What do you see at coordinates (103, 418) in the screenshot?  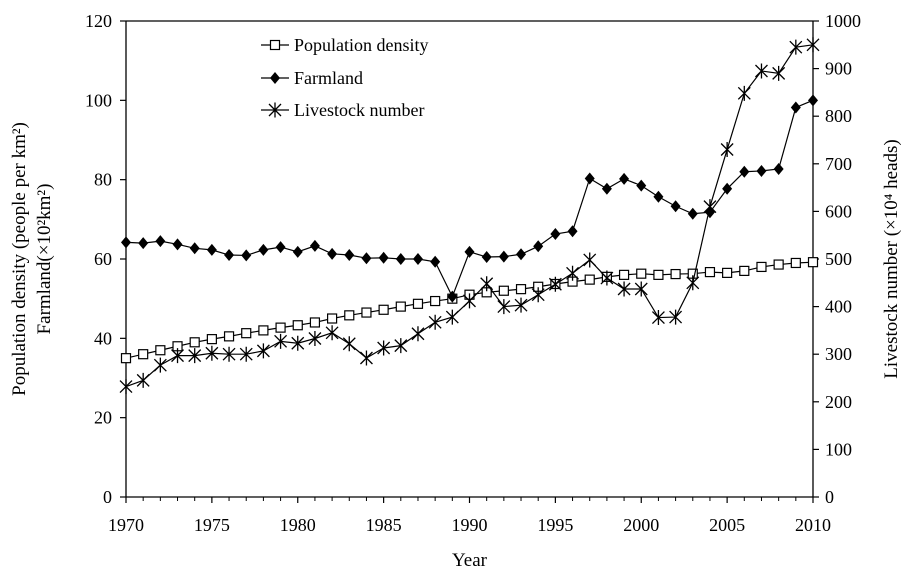 I see `left-y-tick-label: 20` at bounding box center [103, 418].